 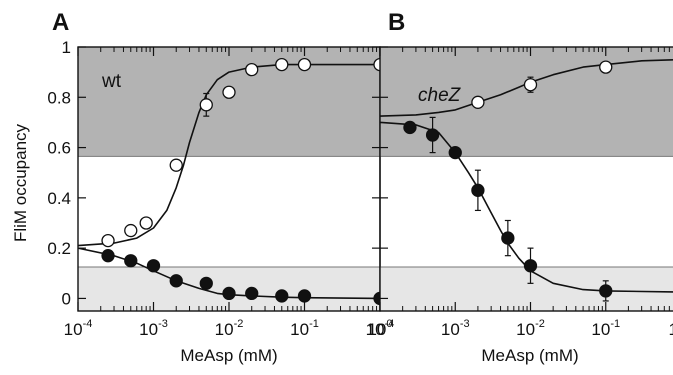 I want to click on panel-label-a: A, so click(x=60, y=22).